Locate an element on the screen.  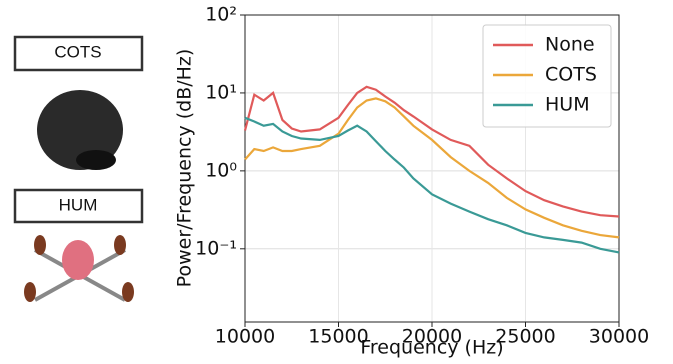
legend-label: HUM is located at coordinates (567, 105).